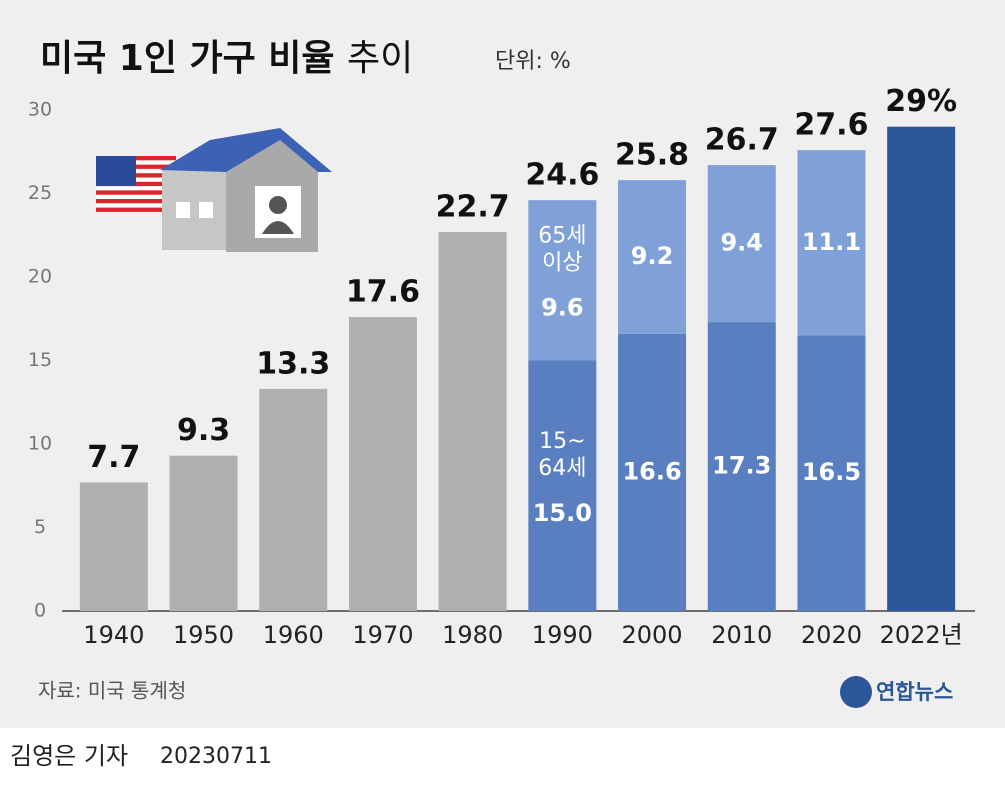 This screenshot has width=1005, height=788. I want to click on x-tick-label: 2010, so click(741, 635).